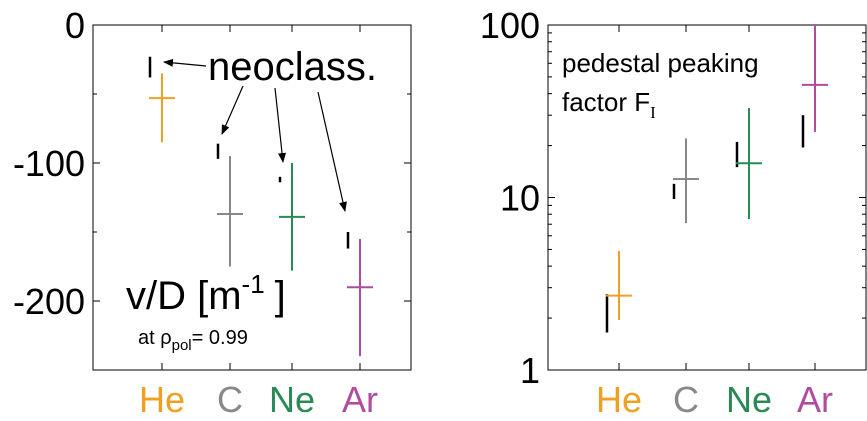 The width and height of the screenshot is (867, 421). What do you see at coordinates (193, 340) in the screenshot?
I see `rho-annotation: at ρpol= 0.99` at bounding box center [193, 340].